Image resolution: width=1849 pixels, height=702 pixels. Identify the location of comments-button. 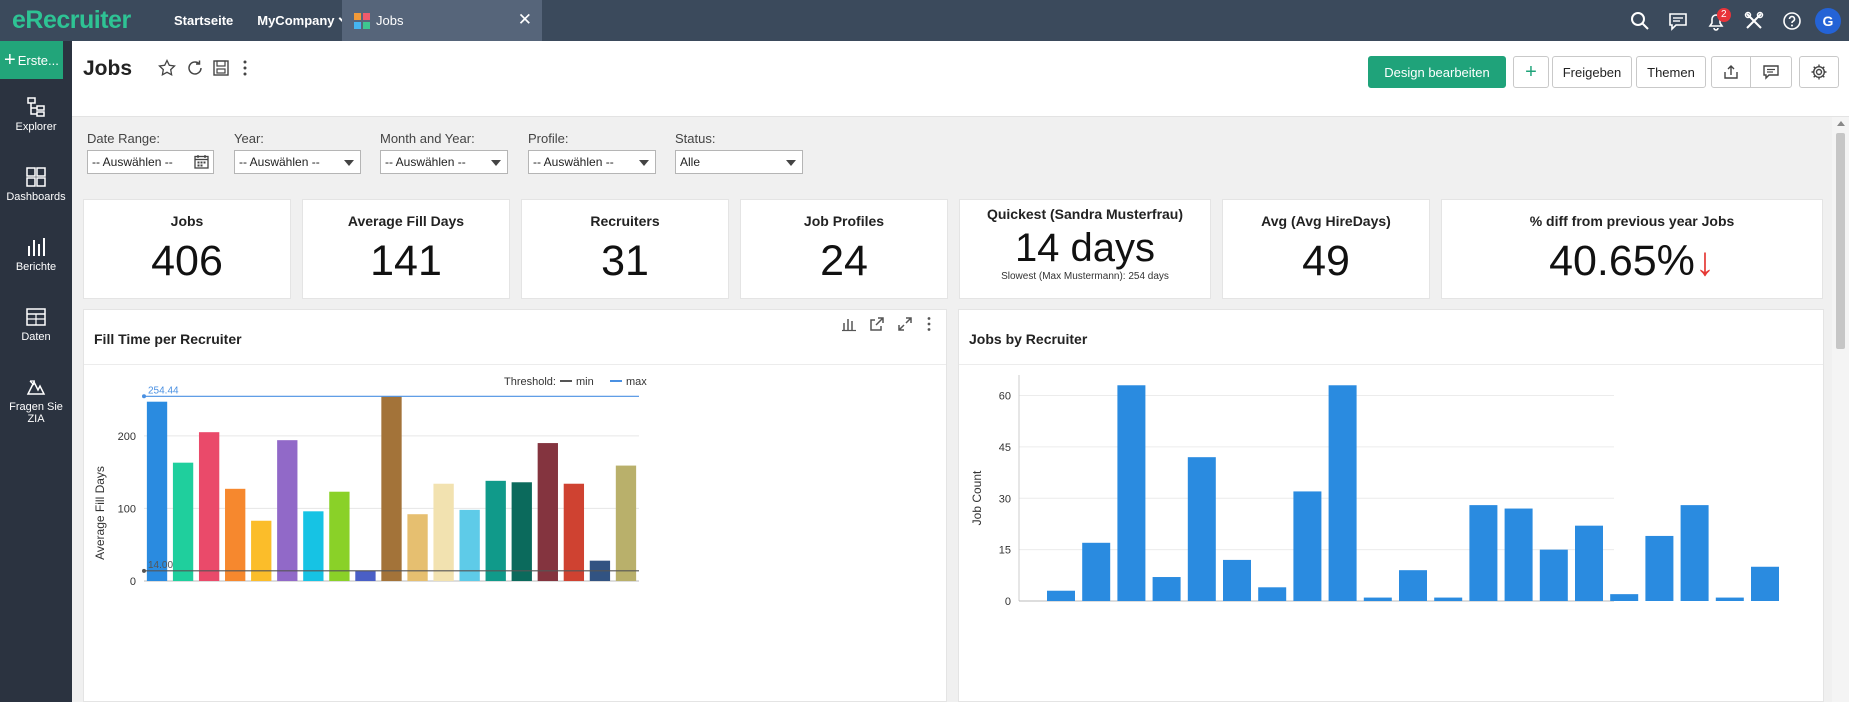
(1771, 72).